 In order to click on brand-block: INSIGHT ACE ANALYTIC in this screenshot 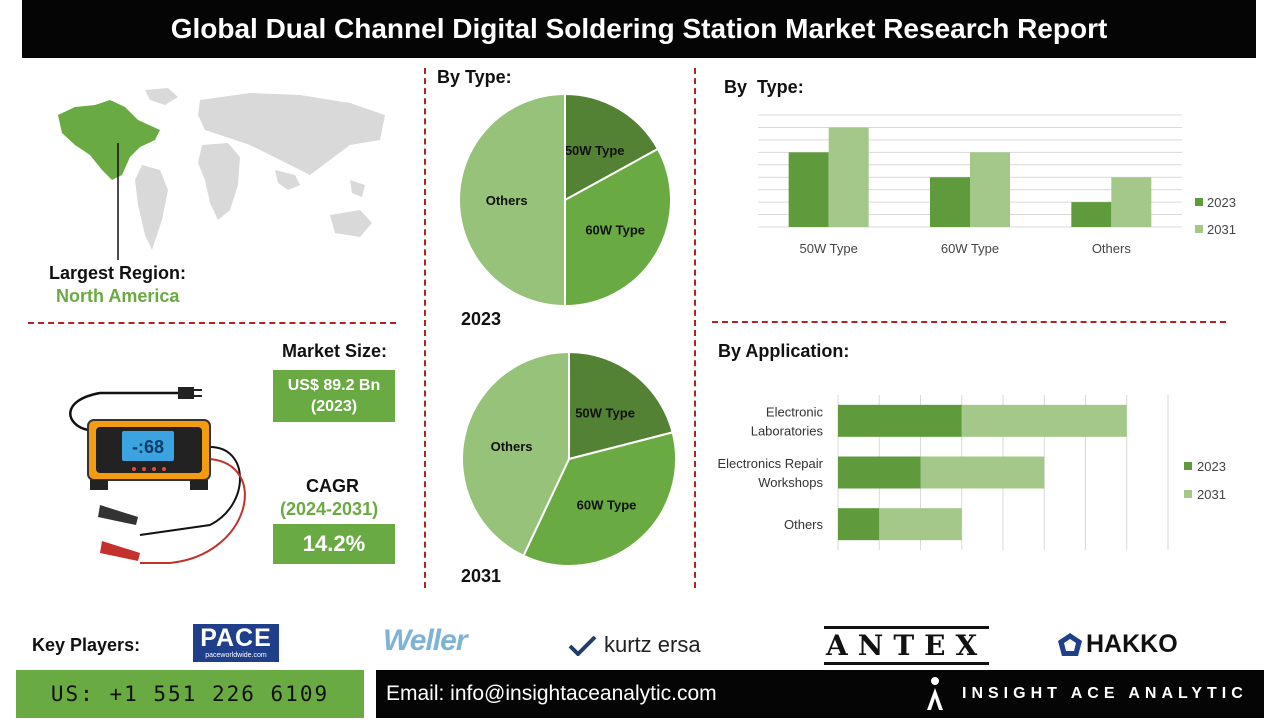, I will do `click(1086, 694)`.